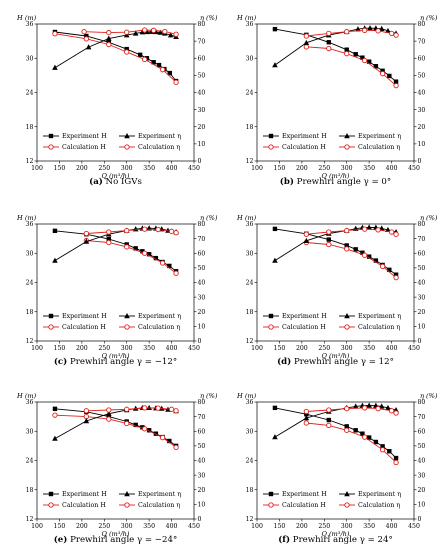  Describe the element at coordinates (369, 526) in the screenshot. I see `x-tick-label: 350` at that location.